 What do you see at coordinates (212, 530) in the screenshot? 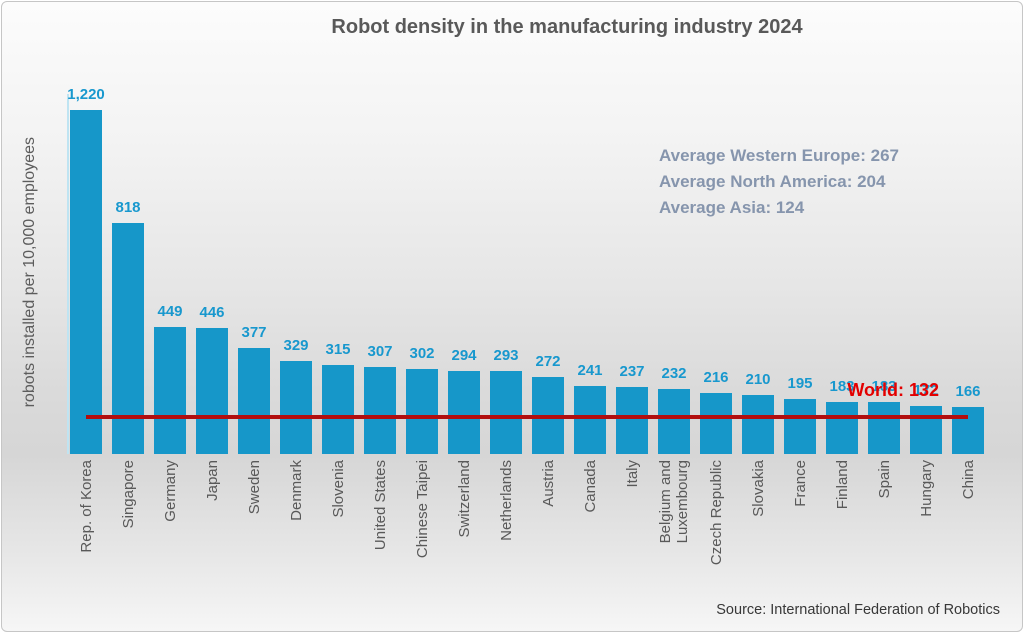
I see `x-axis-label-cell: Japan` at bounding box center [212, 530].